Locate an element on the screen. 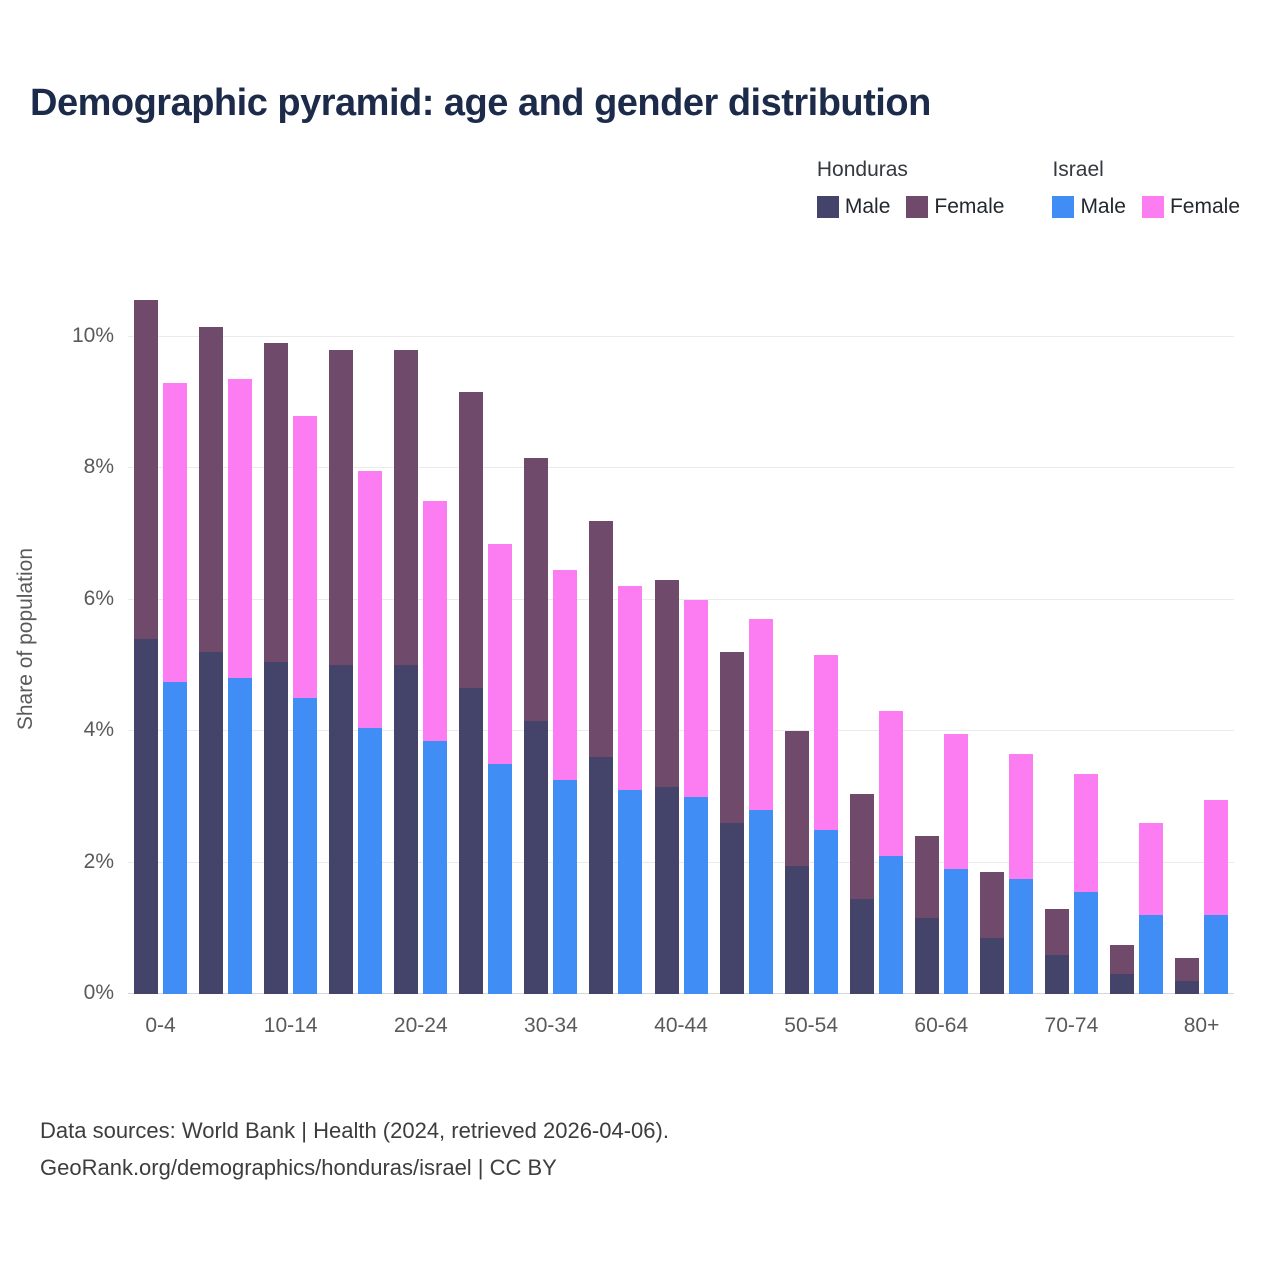  israel-bar-80+ is located at coordinates (1216, 639).